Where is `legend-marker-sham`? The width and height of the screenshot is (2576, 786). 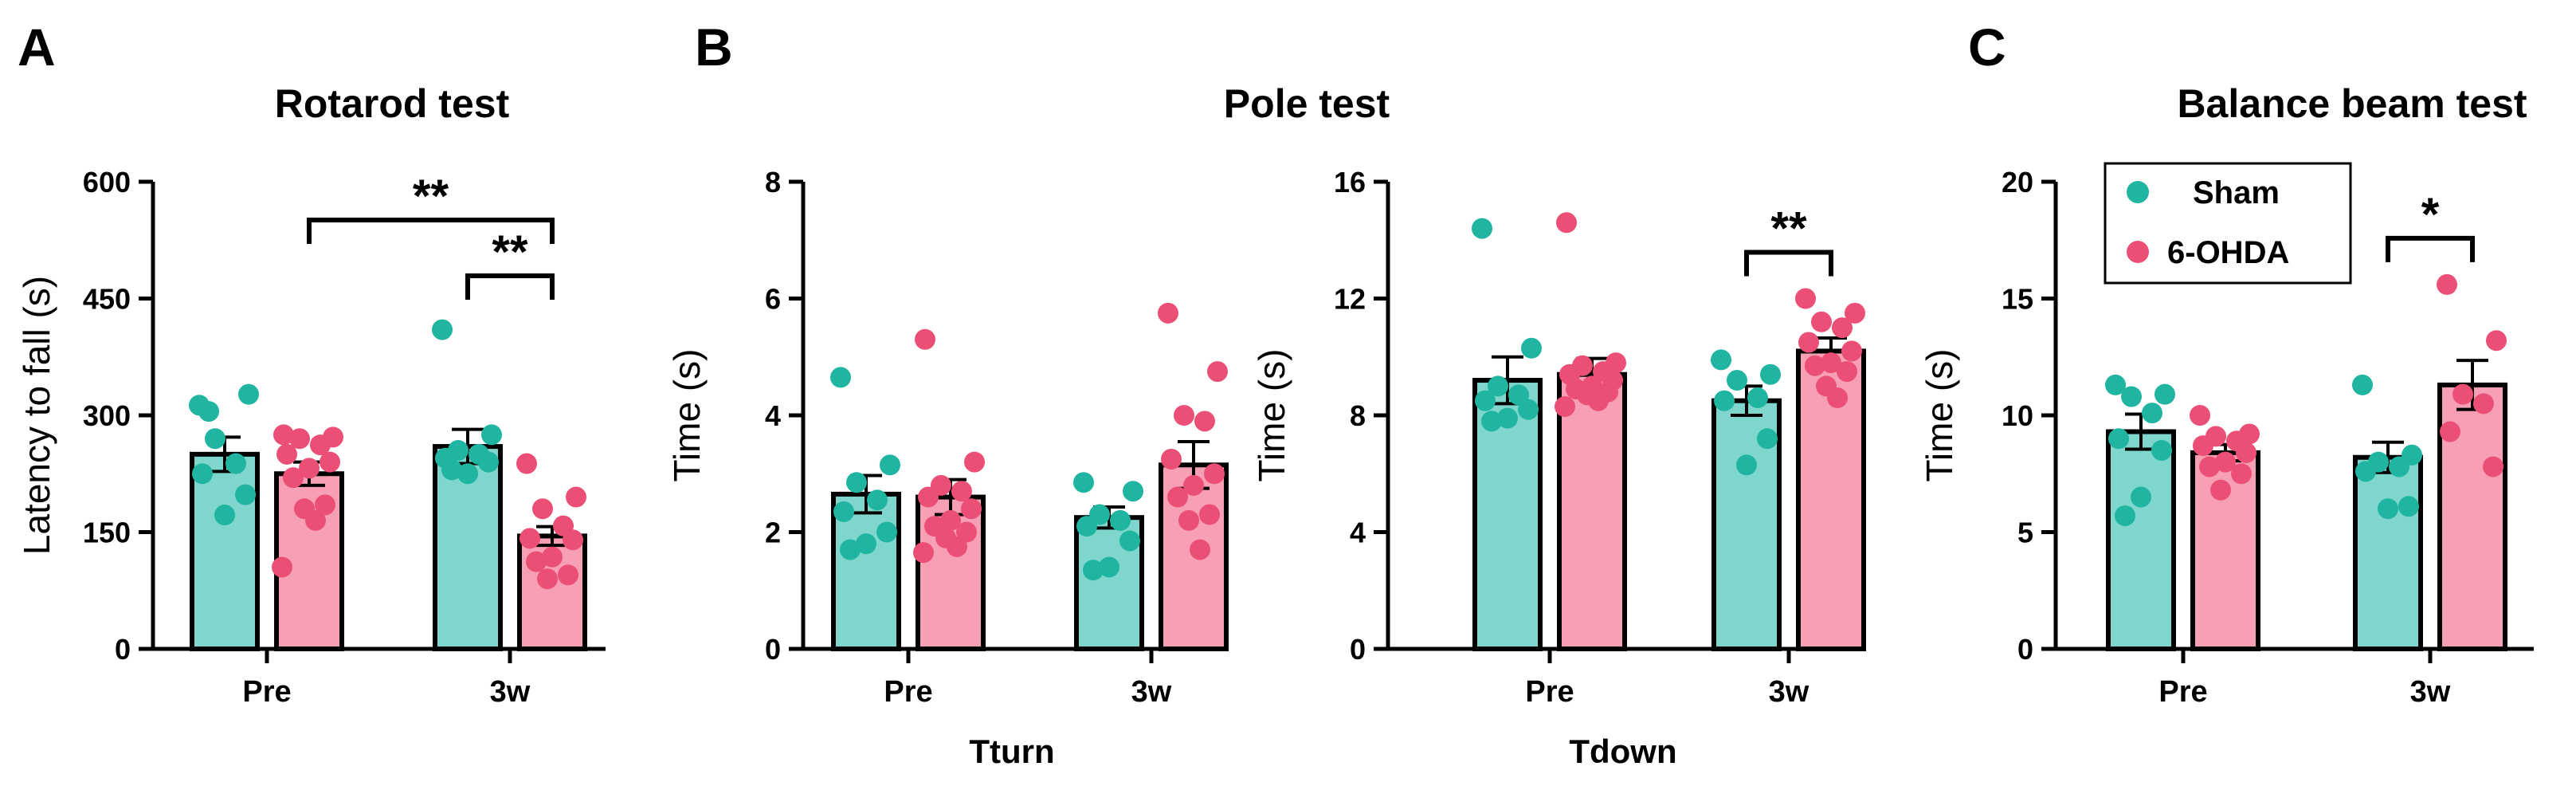
legend-marker-sham is located at coordinates (2138, 192).